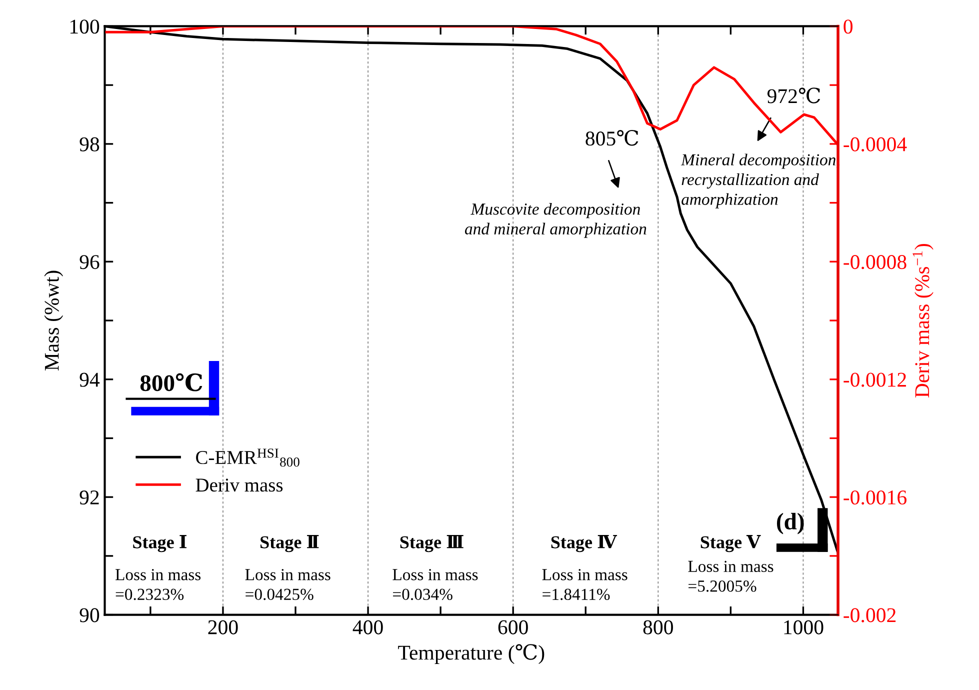  I want to click on annotation: Loss in mass =1.8411%, so click(585, 584).